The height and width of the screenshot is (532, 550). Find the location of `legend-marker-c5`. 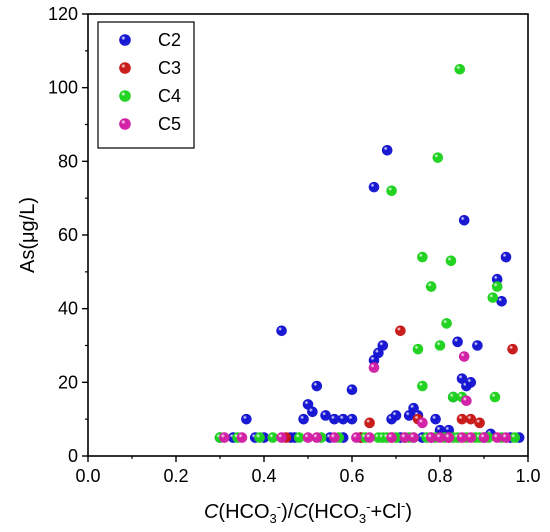

legend-marker-c5 is located at coordinates (125, 124).